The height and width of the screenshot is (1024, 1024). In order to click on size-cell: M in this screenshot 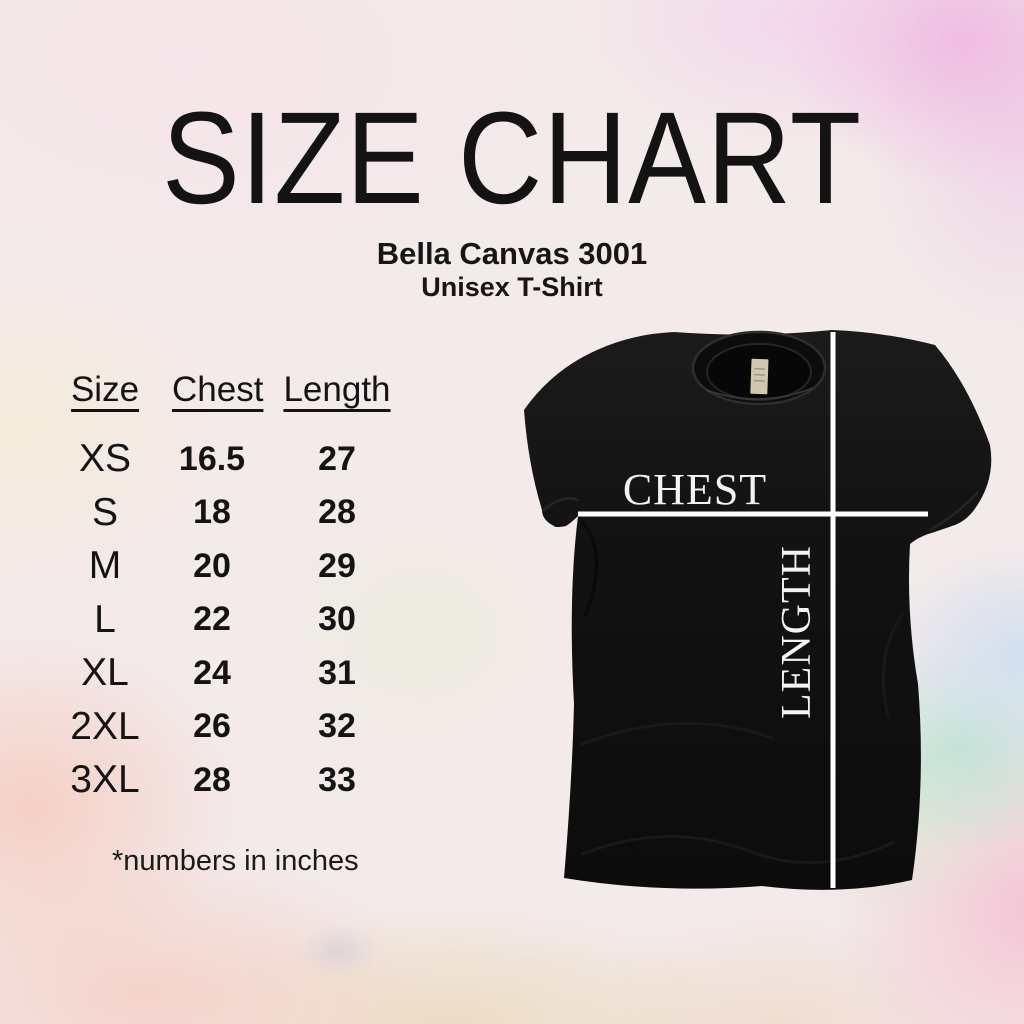, I will do `click(105, 566)`.